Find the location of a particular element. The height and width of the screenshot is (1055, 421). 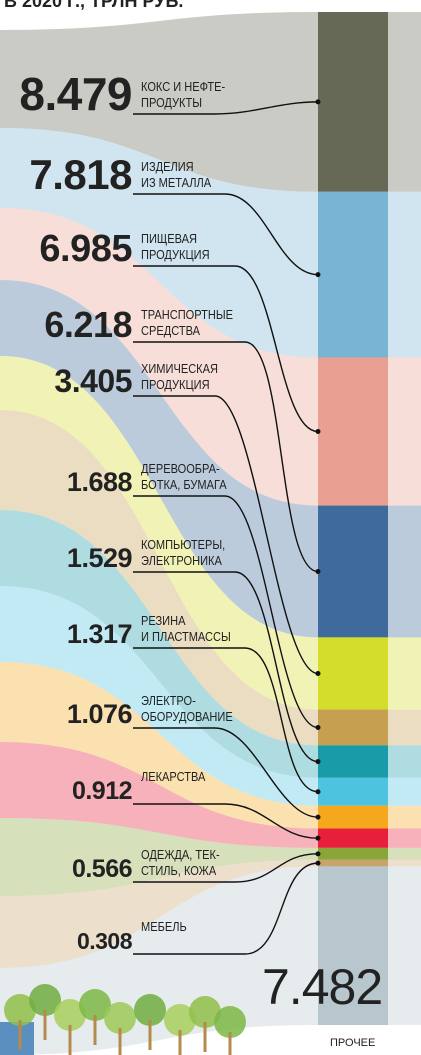

category-label: МЕБЕЛЬ is located at coordinates (164, 926).